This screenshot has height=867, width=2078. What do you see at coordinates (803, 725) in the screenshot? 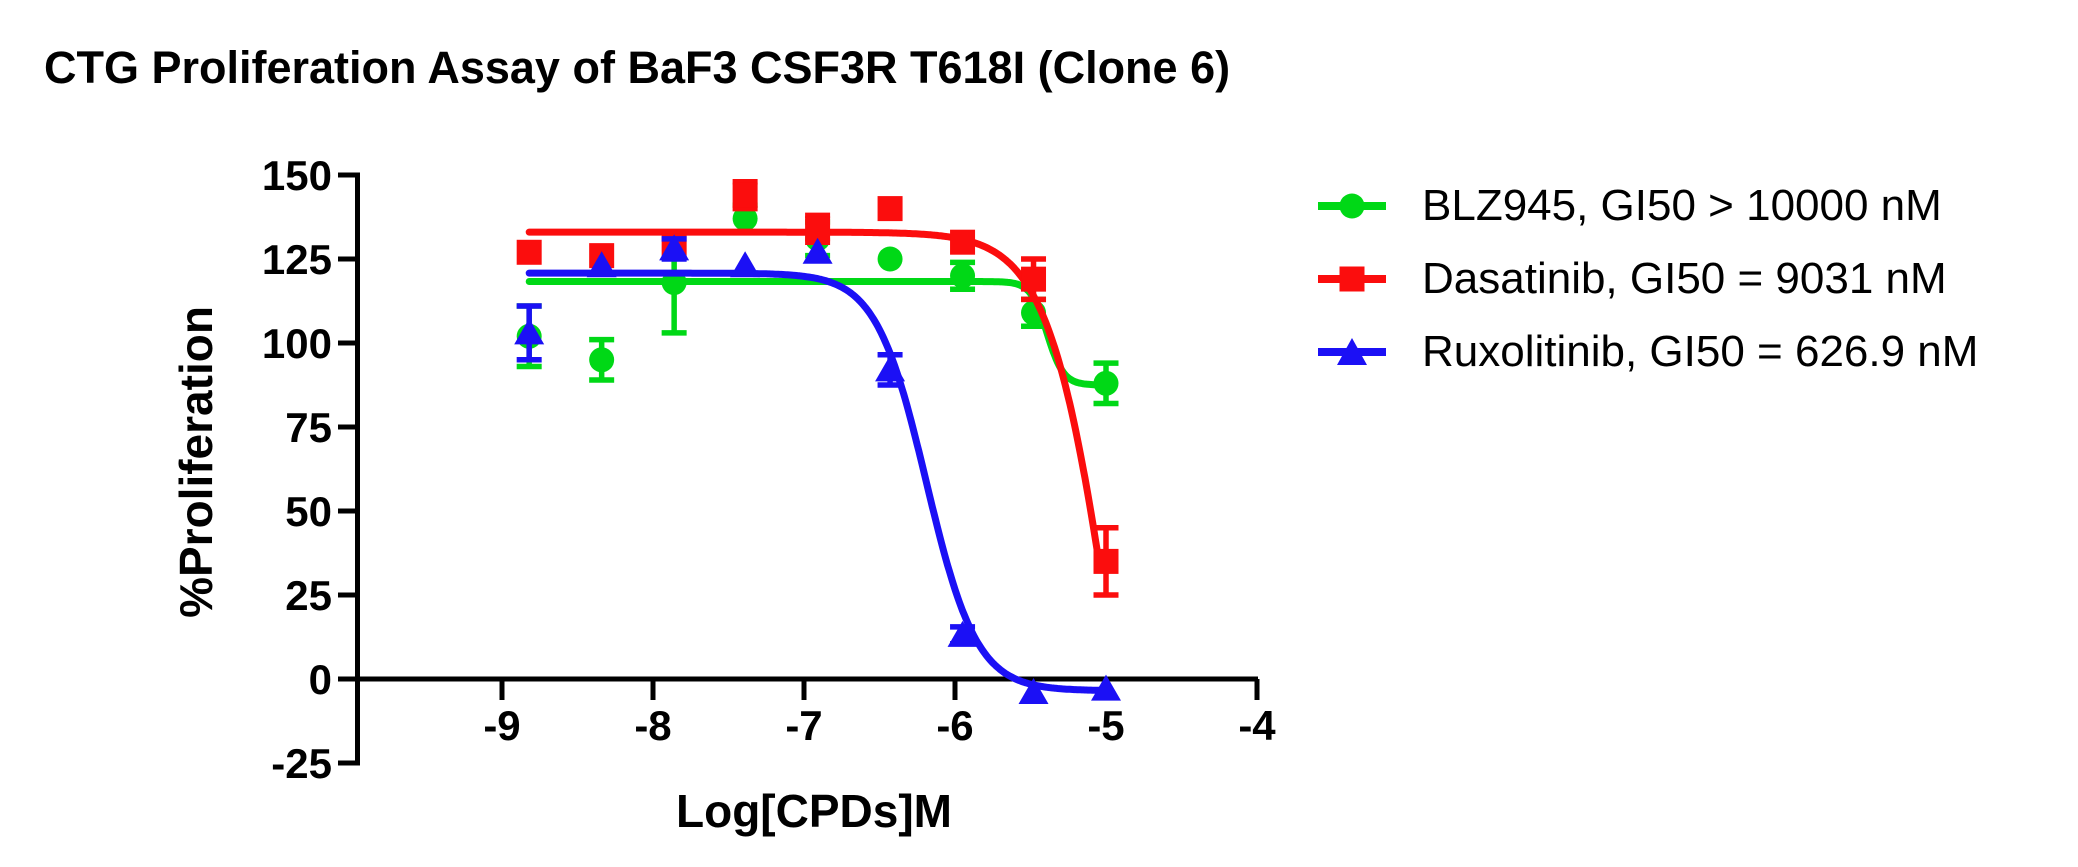
I see `x-tick-label: -7` at bounding box center [803, 725].